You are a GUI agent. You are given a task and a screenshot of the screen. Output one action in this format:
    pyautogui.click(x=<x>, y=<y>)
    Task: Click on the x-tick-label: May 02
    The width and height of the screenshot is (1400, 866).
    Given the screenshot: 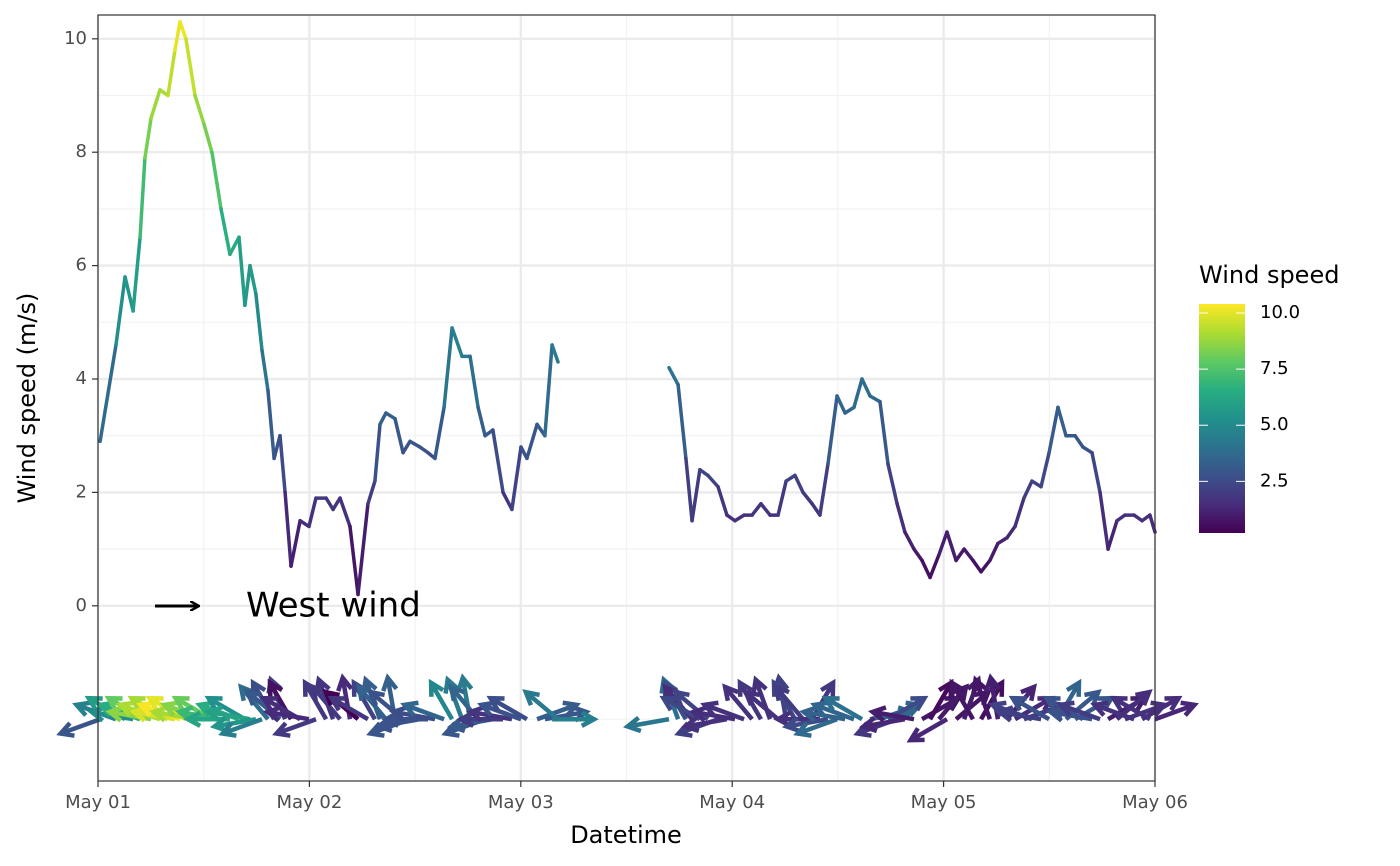 What is the action you would take?
    pyautogui.click(x=309, y=802)
    